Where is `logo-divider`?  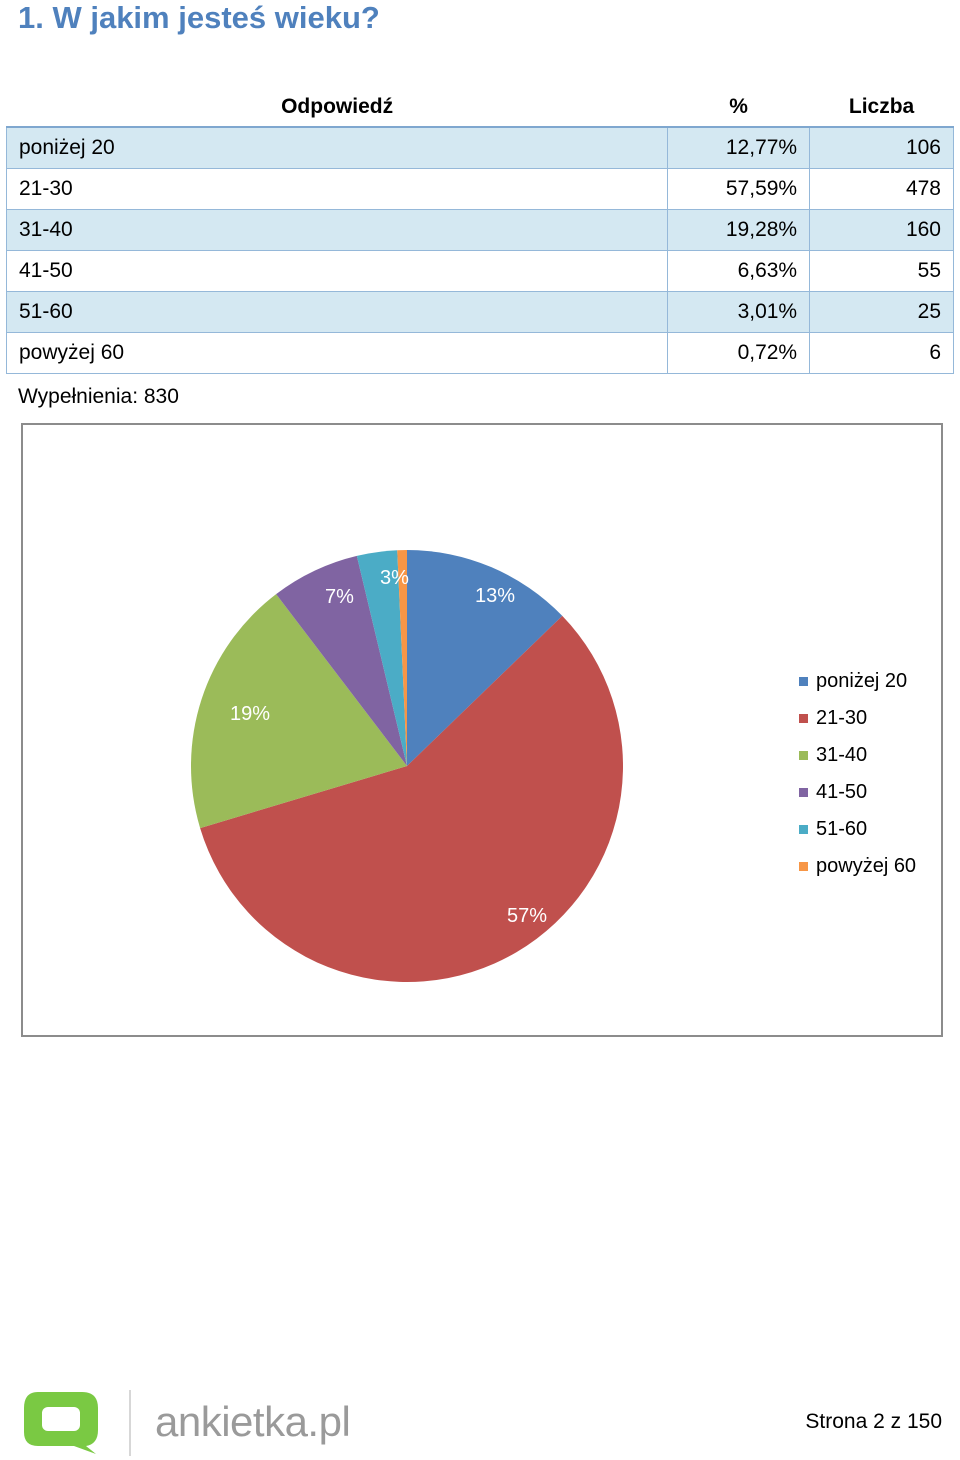 logo-divider is located at coordinates (130, 1423).